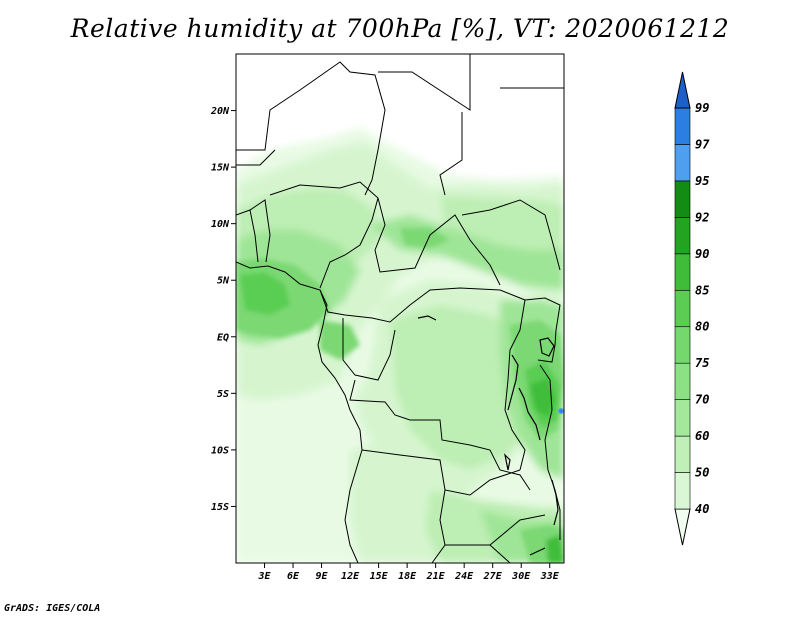 This screenshot has height=618, width=800. What do you see at coordinates (702, 254) in the screenshot?
I see `colorbar-level-label: 90` at bounding box center [702, 254].